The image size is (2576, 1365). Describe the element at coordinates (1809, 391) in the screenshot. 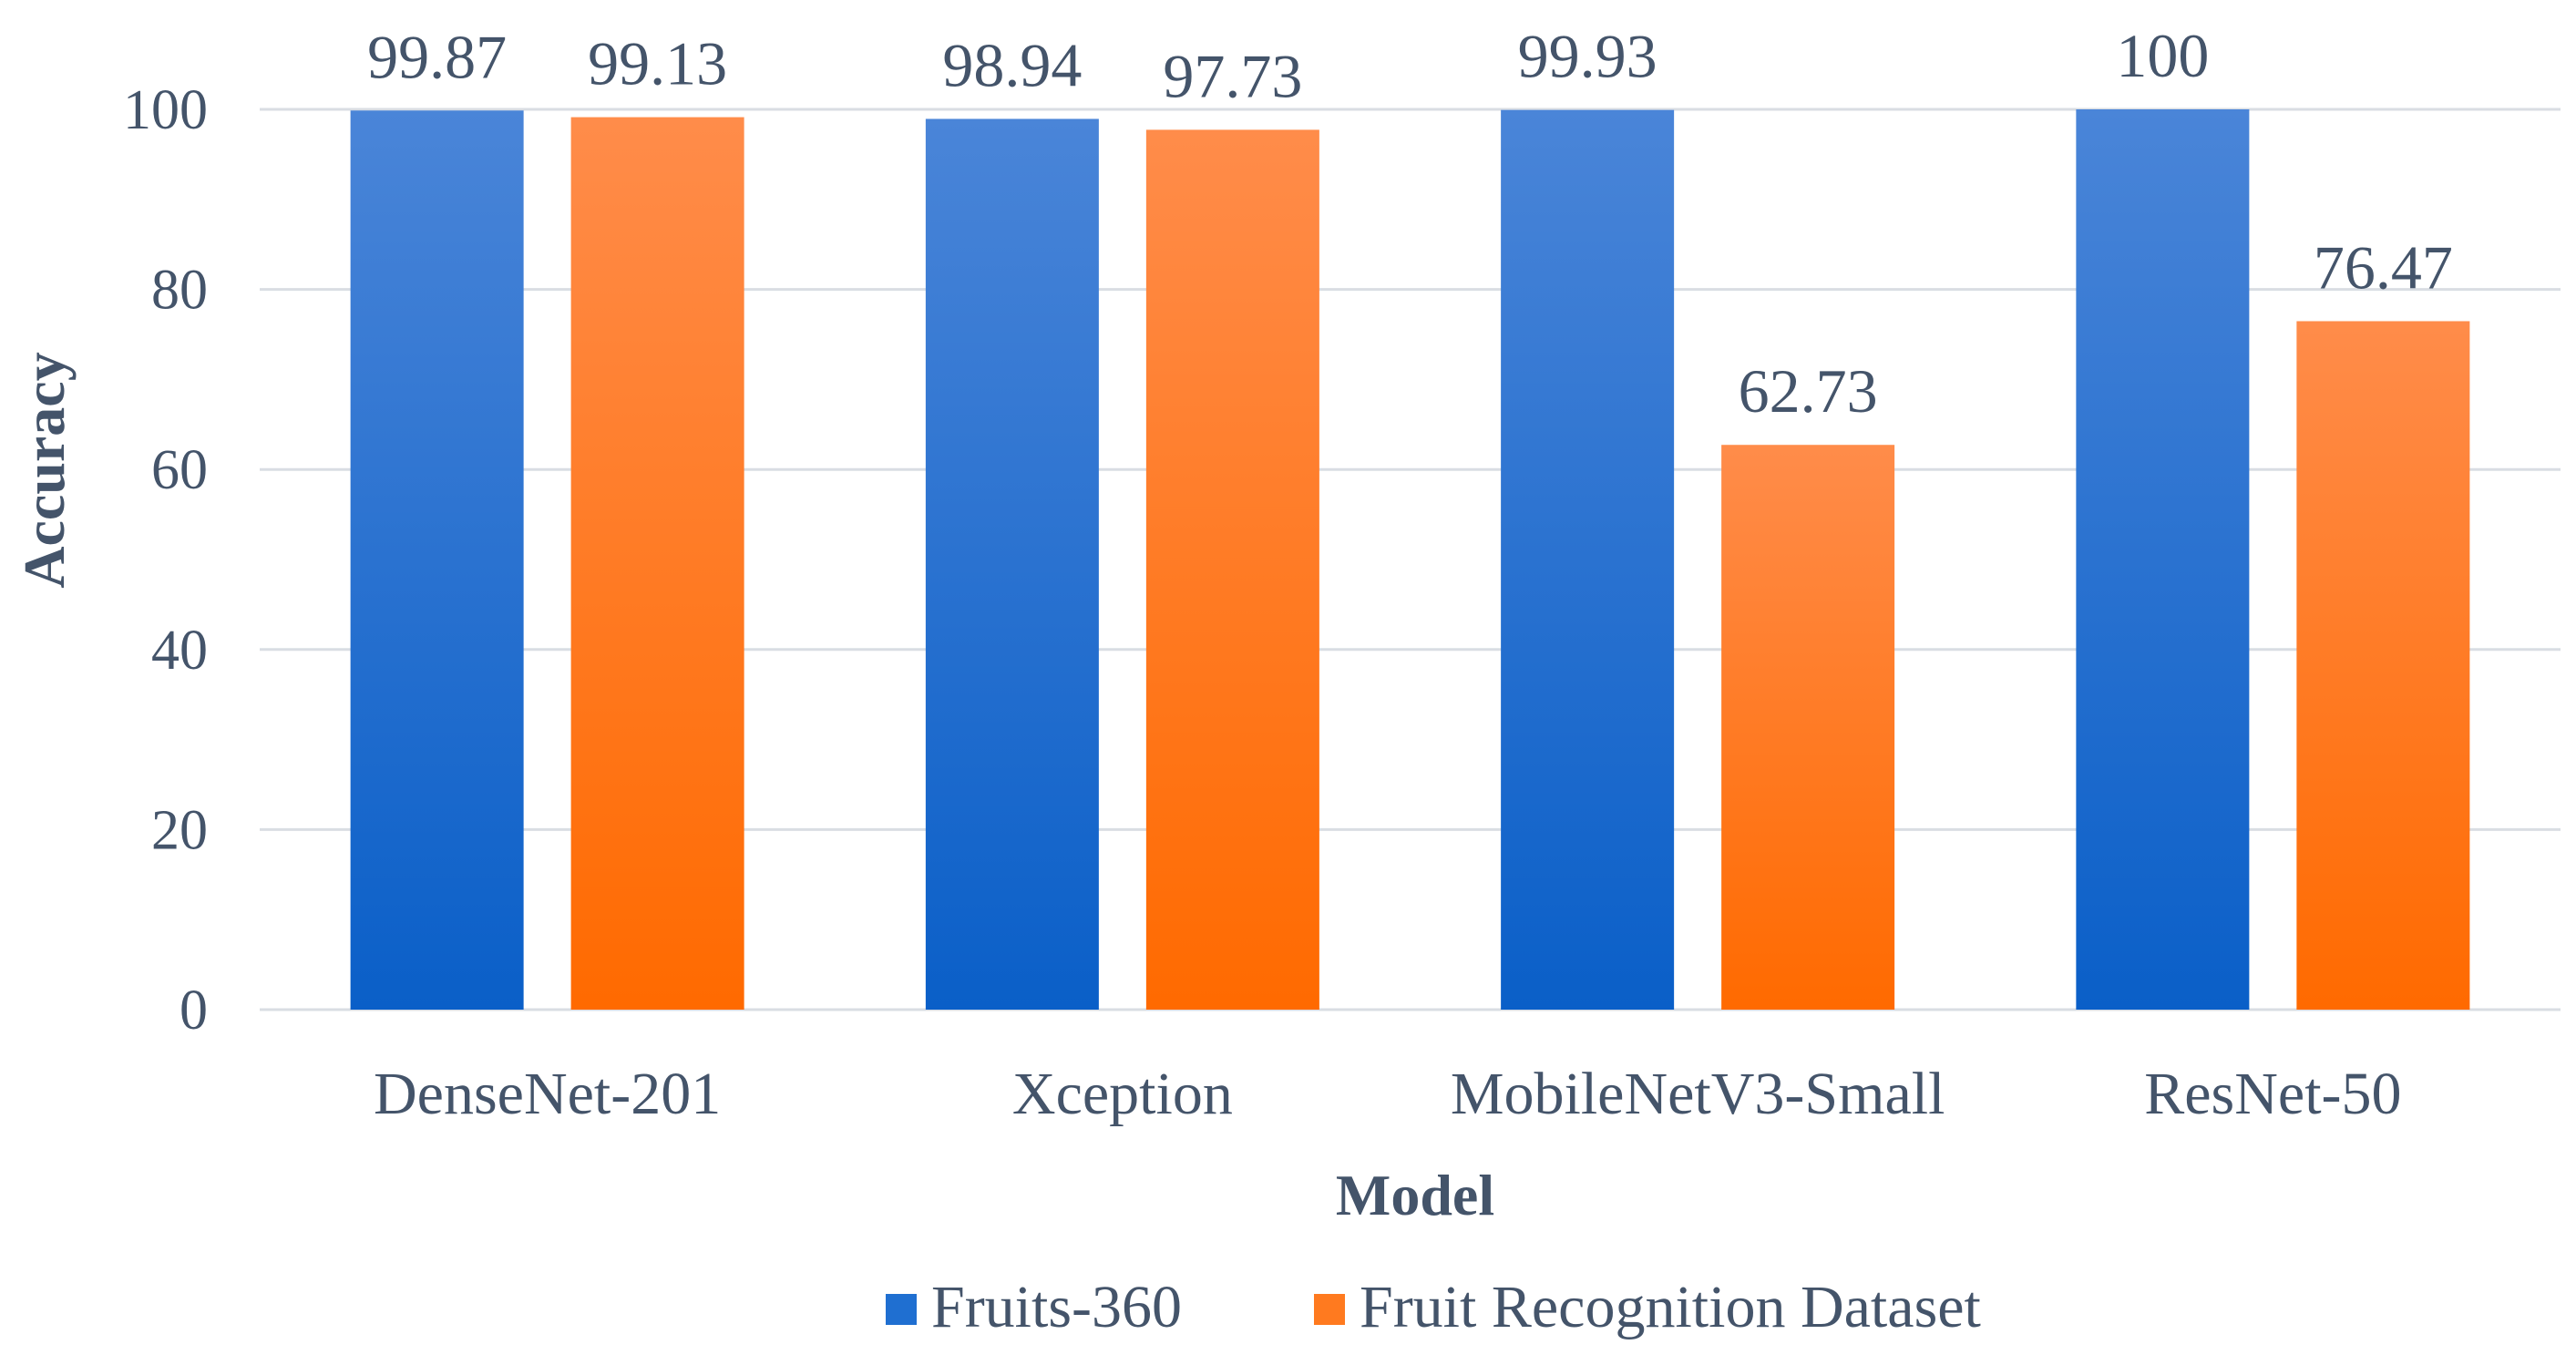

I see `data-label-fruit-recognition-dataset: 62.73` at that location.